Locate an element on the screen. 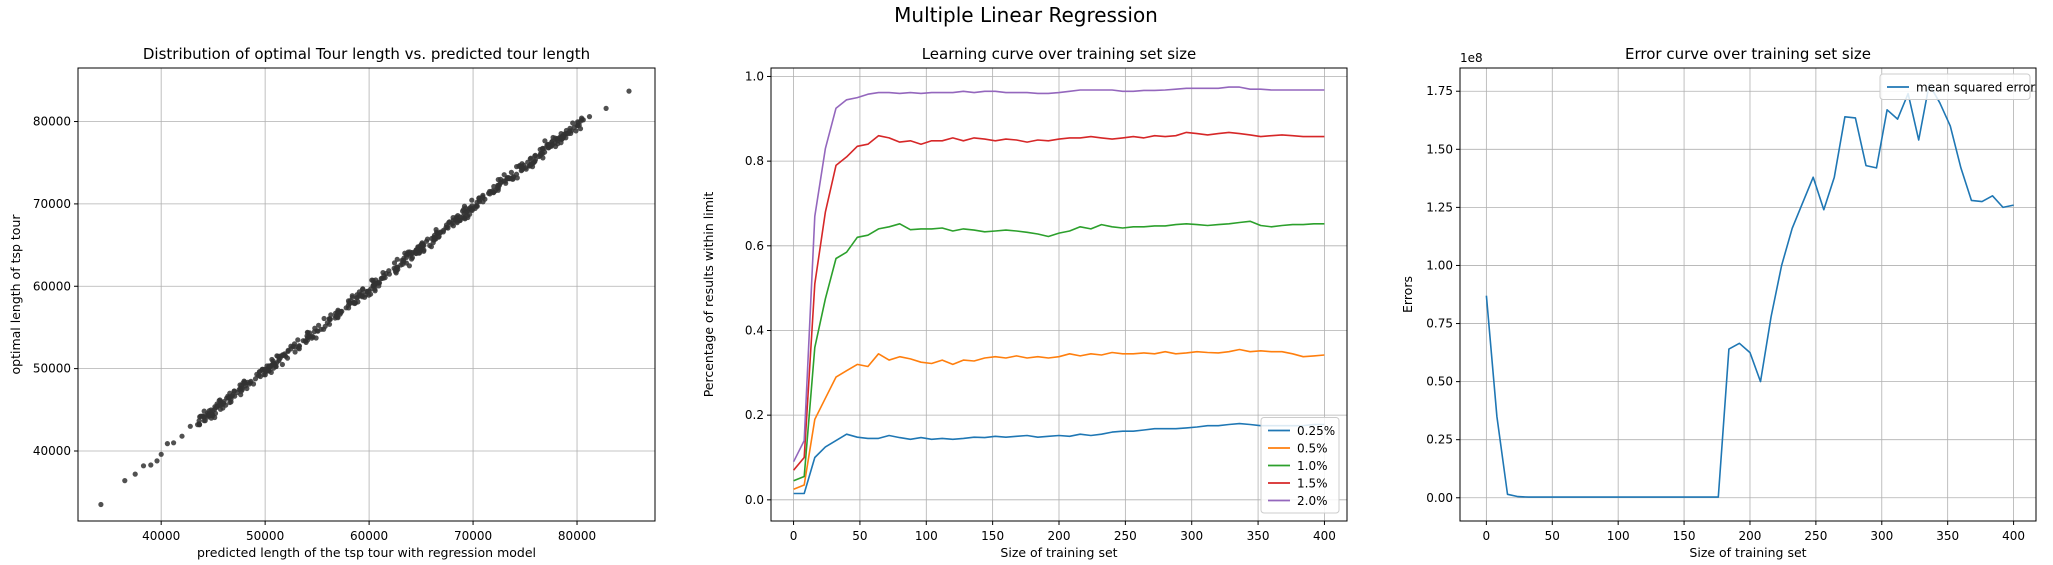 This screenshot has width=2053, height=565. x-tick-label: 350 is located at coordinates (1947, 536).